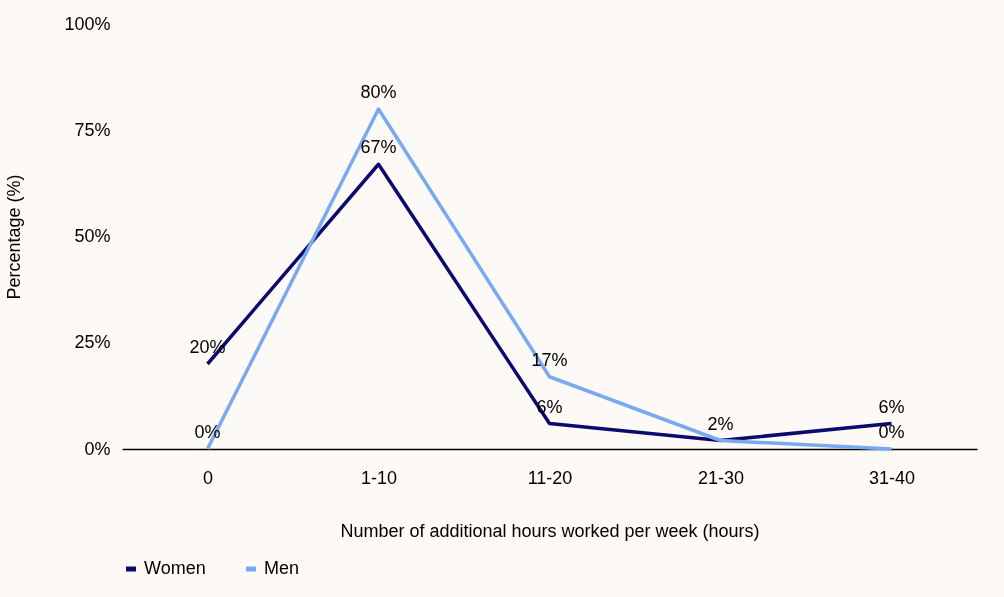 This screenshot has height=597, width=1004. What do you see at coordinates (14, 237) in the screenshot?
I see `y-axis-title: Percentage (%)` at bounding box center [14, 237].